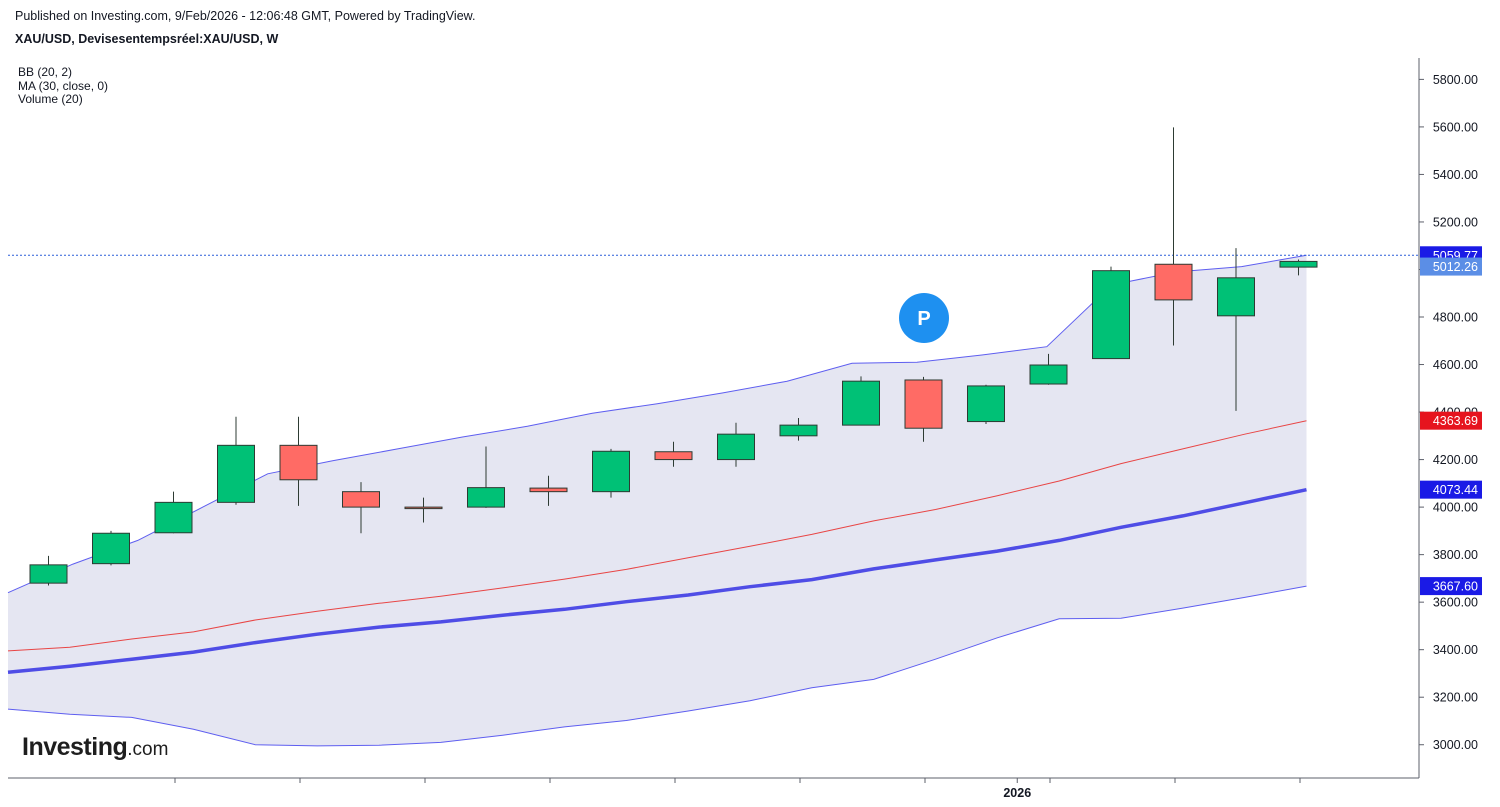  I want to click on y-tick-label: 4200.00, so click(1455, 460).